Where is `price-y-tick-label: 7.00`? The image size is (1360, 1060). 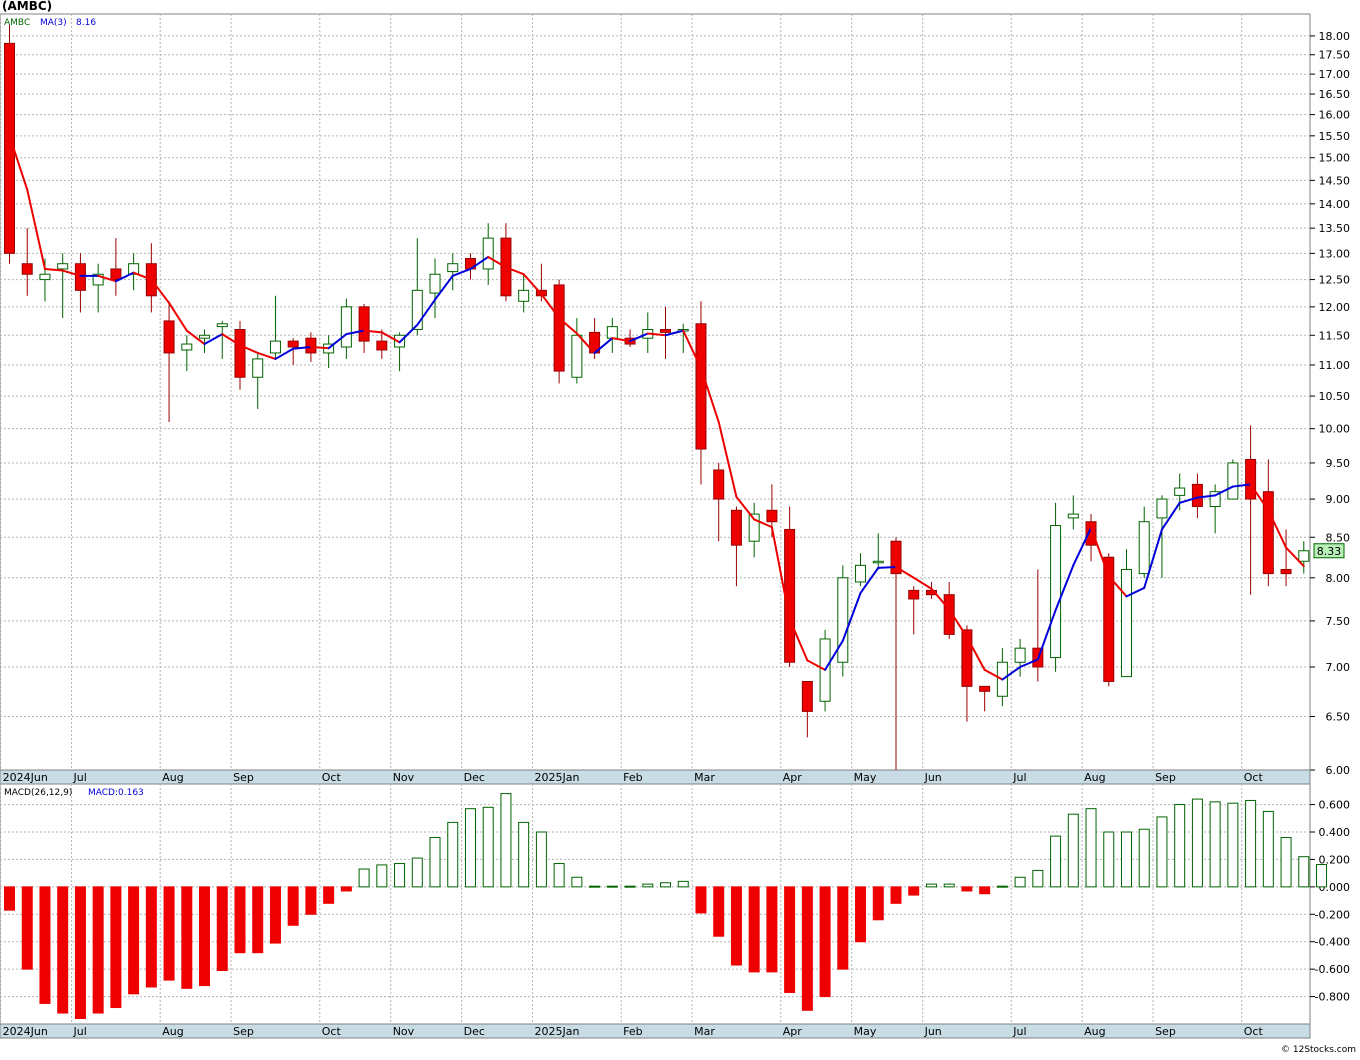 price-y-tick-label: 7.00 is located at coordinates (1338, 667).